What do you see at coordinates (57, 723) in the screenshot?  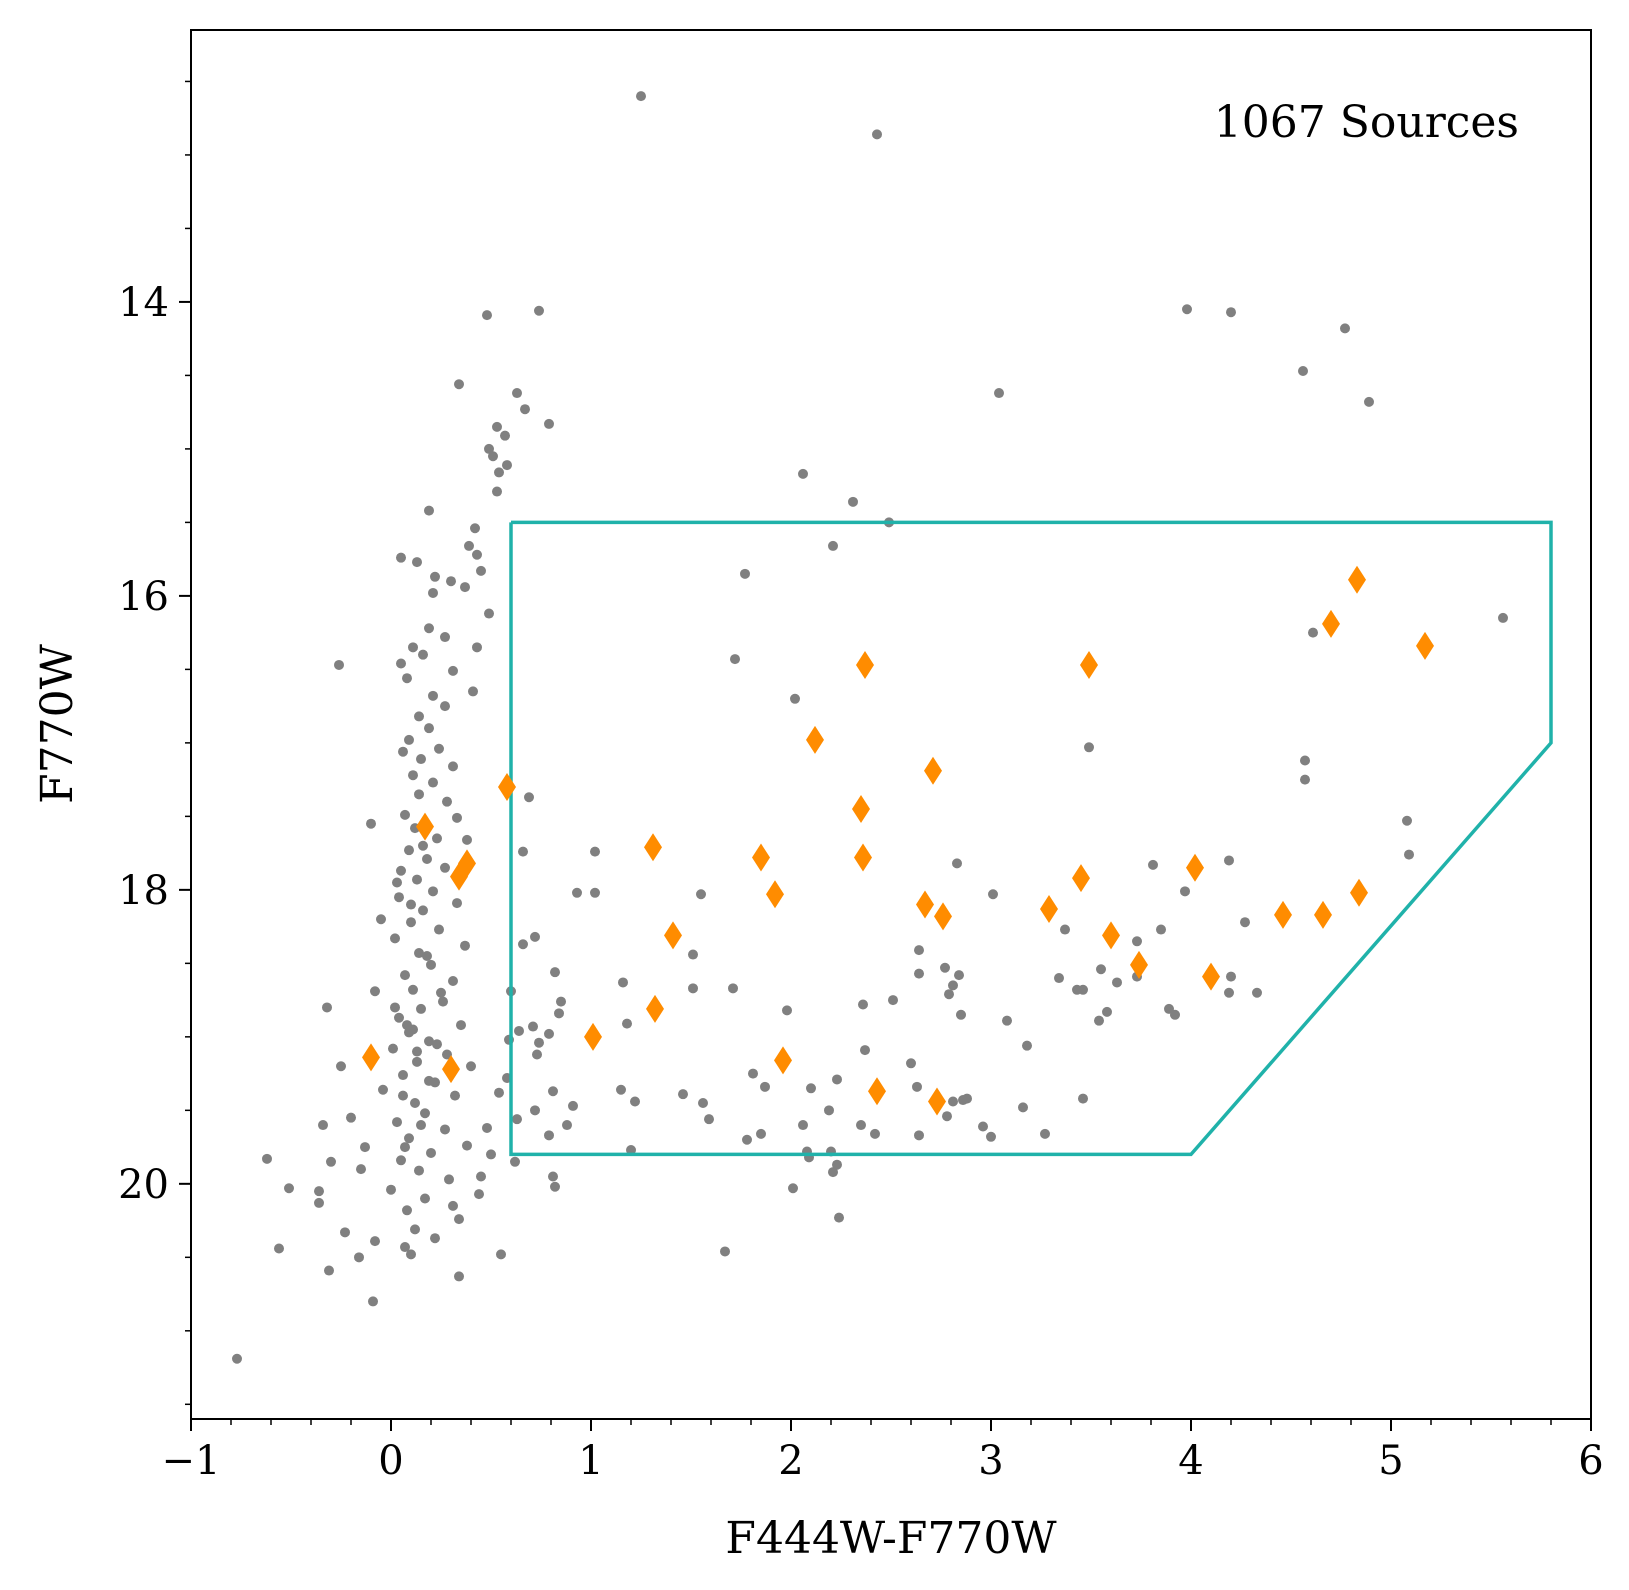 I see `y-axis-label: F770W` at bounding box center [57, 723].